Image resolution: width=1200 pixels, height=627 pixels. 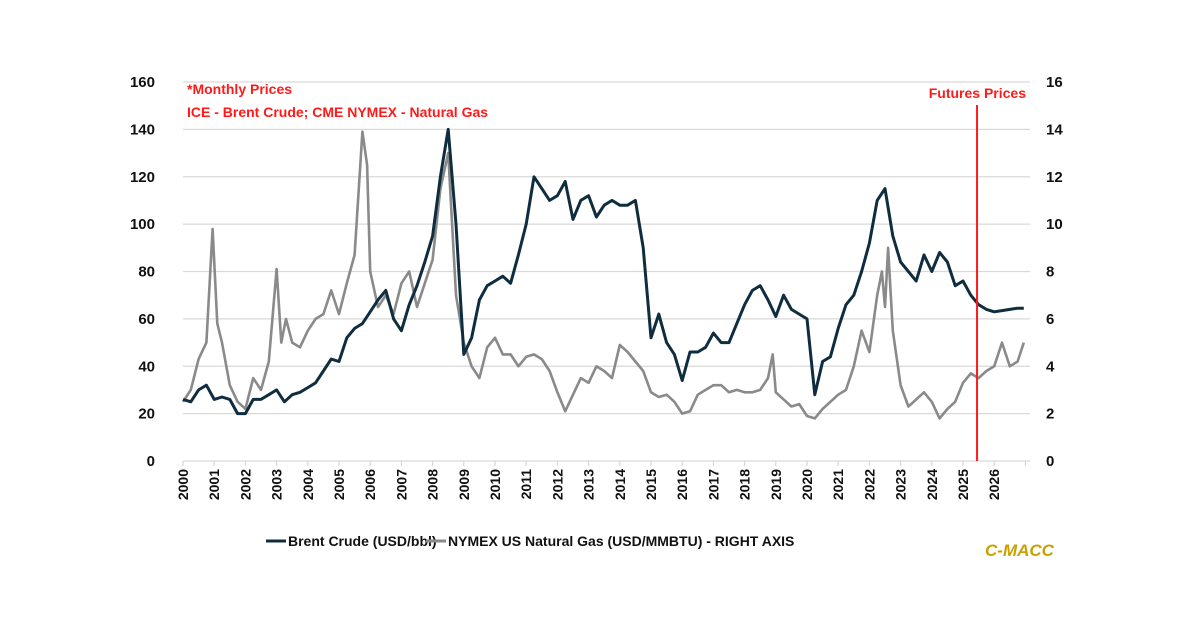 I want to click on right-tick-label: 14, so click(x=1054, y=129).